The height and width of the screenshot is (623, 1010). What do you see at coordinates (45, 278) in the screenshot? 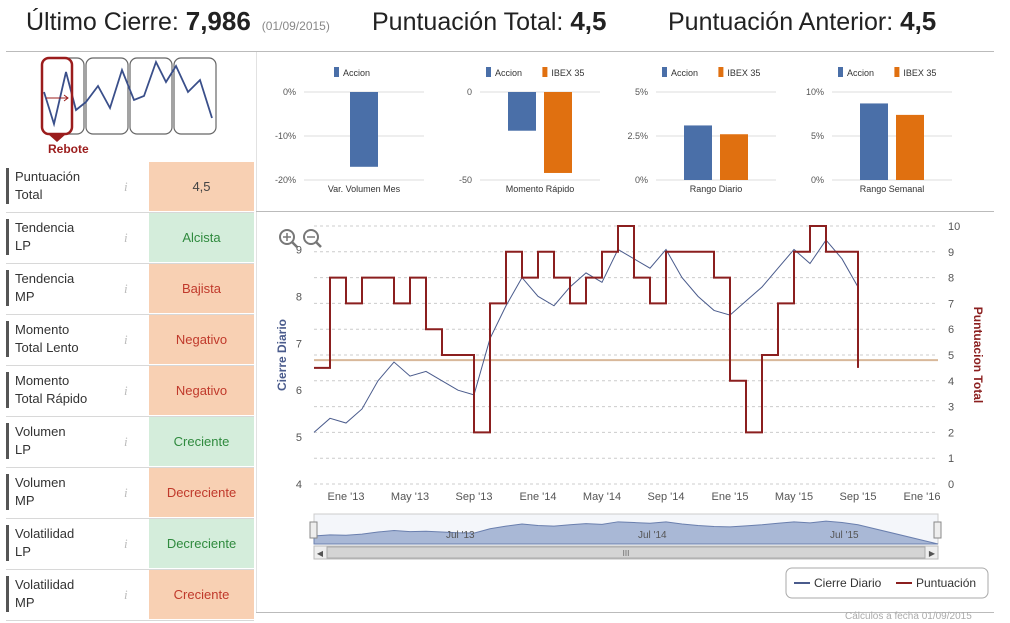
I see `indicator-label-line1: Tendencia` at bounding box center [45, 278].